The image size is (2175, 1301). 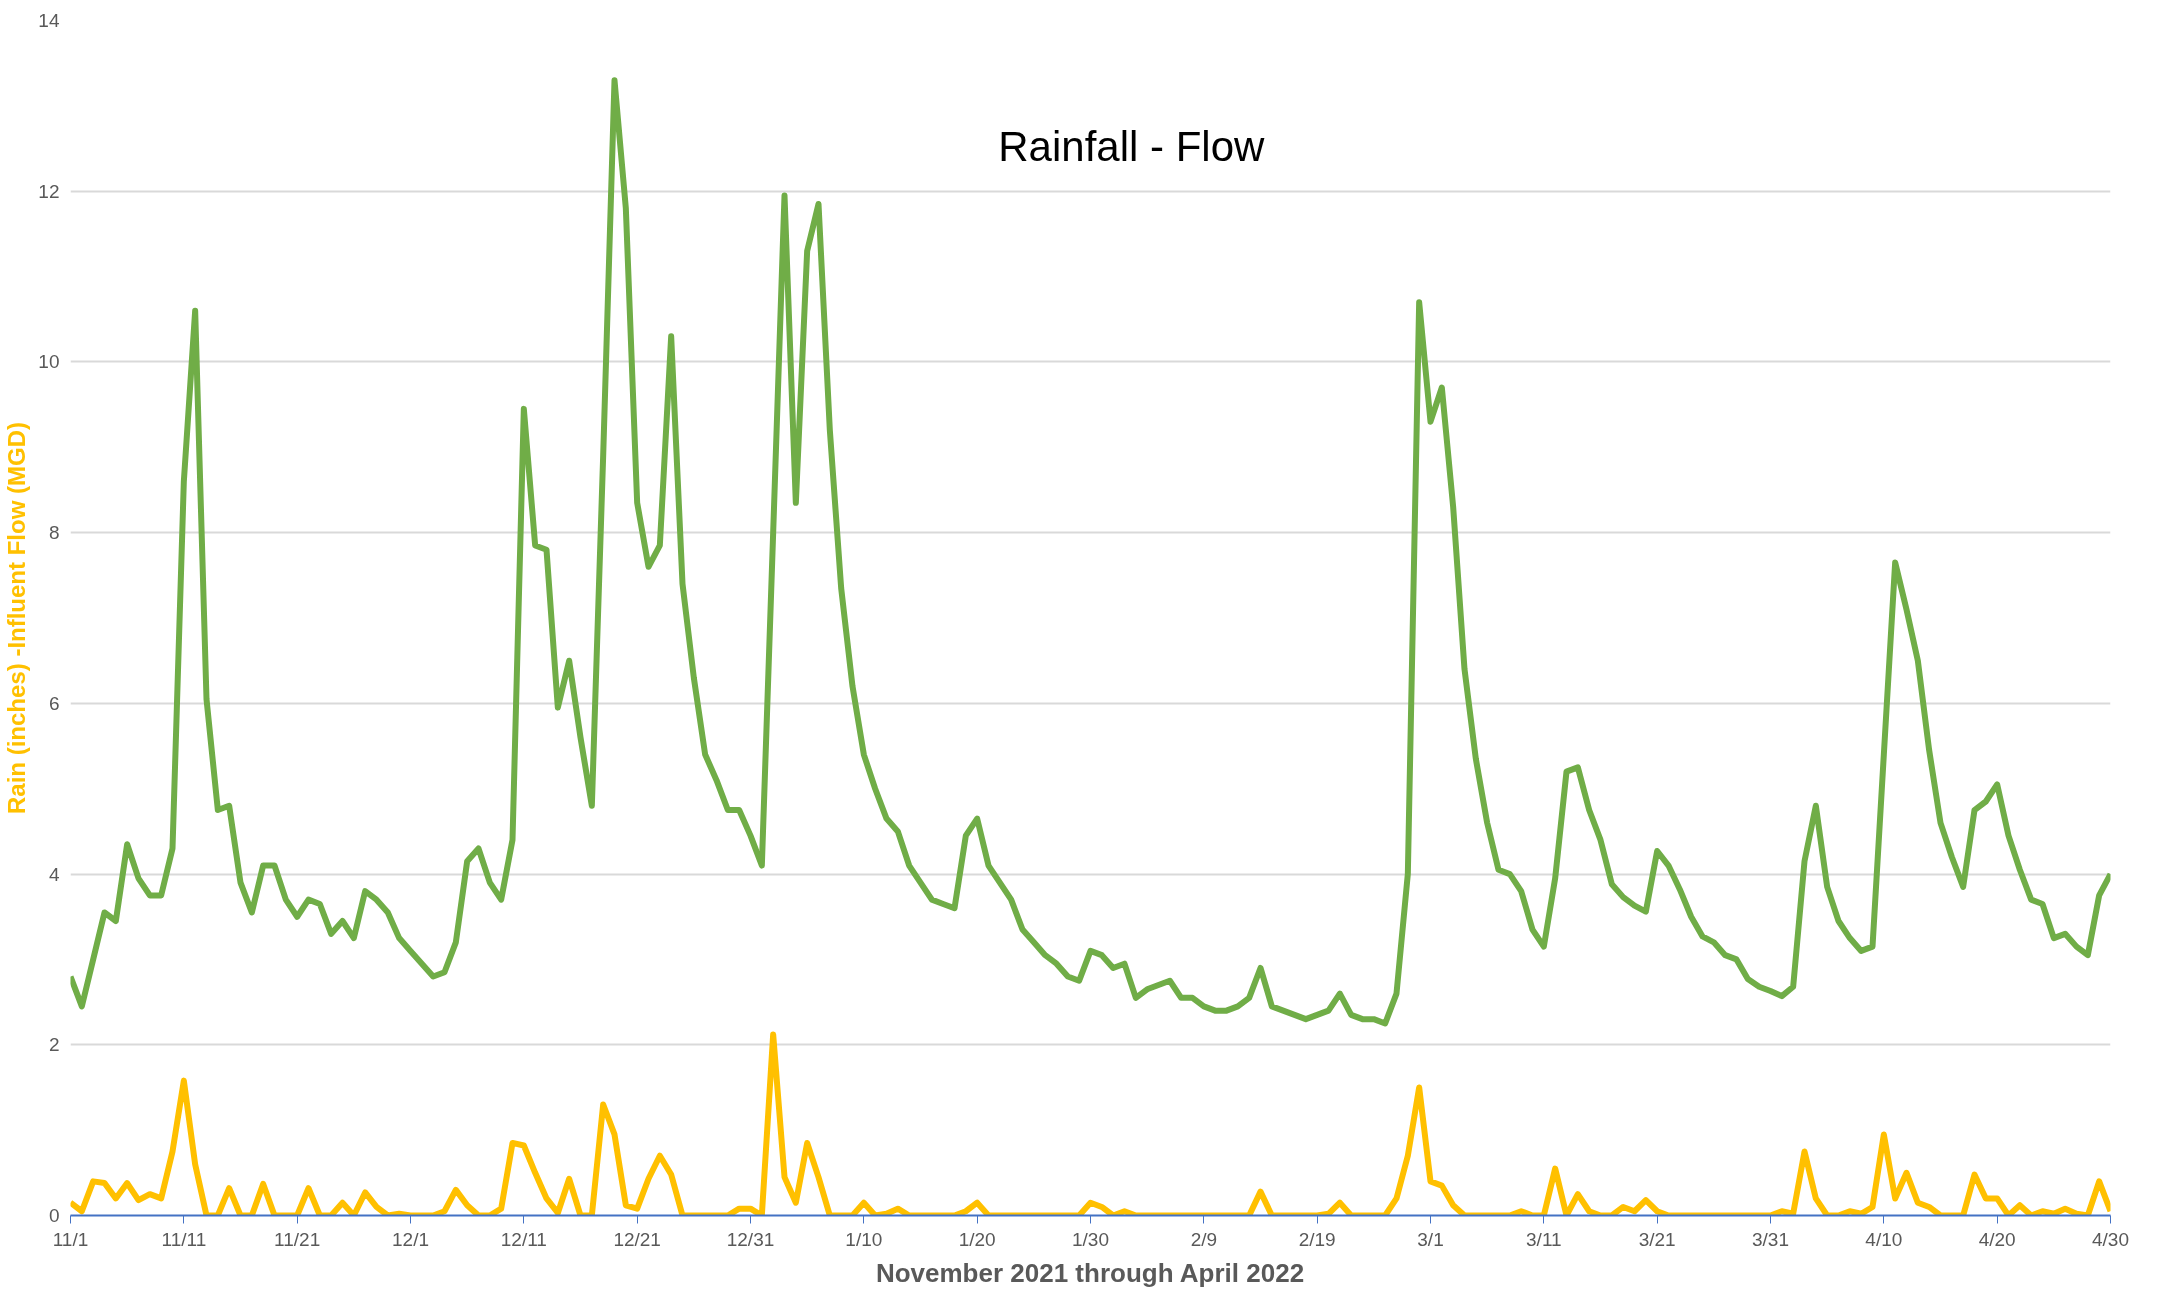 I want to click on x-tick-label: 1/10, so click(x=864, y=1239).